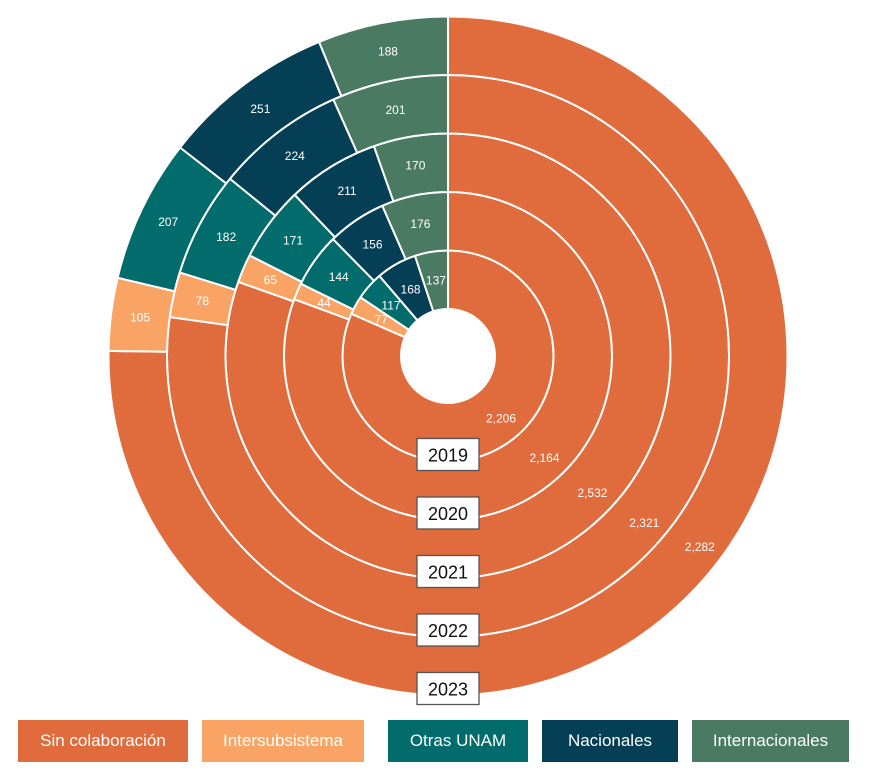  I want to click on value-label-2023-nacionales: 251, so click(260, 109).